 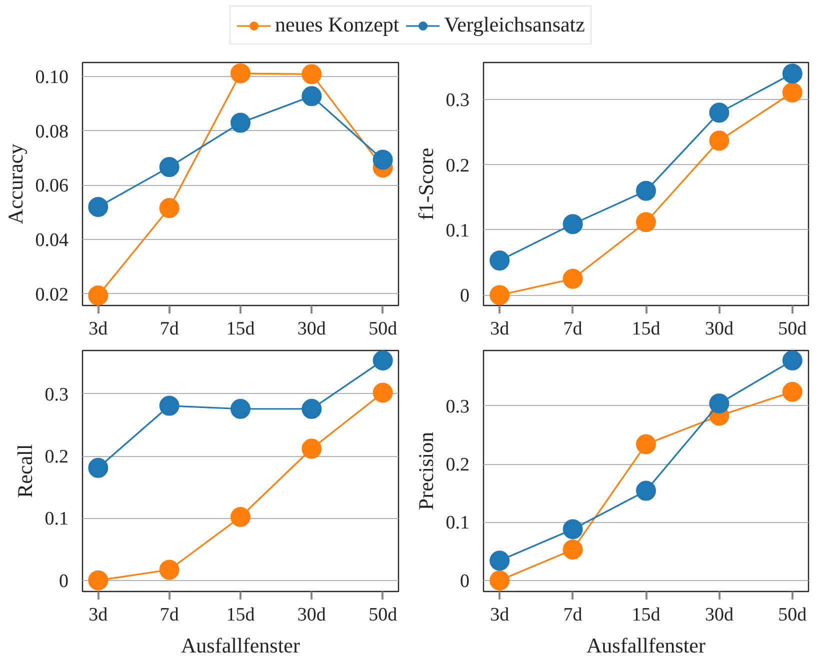 I want to click on y-tick-label: 0.10, so click(x=51, y=77).